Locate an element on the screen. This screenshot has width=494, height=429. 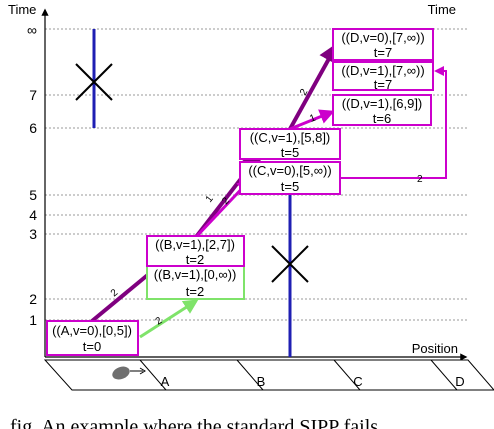
tick-6: 6 is located at coordinates (33, 128).